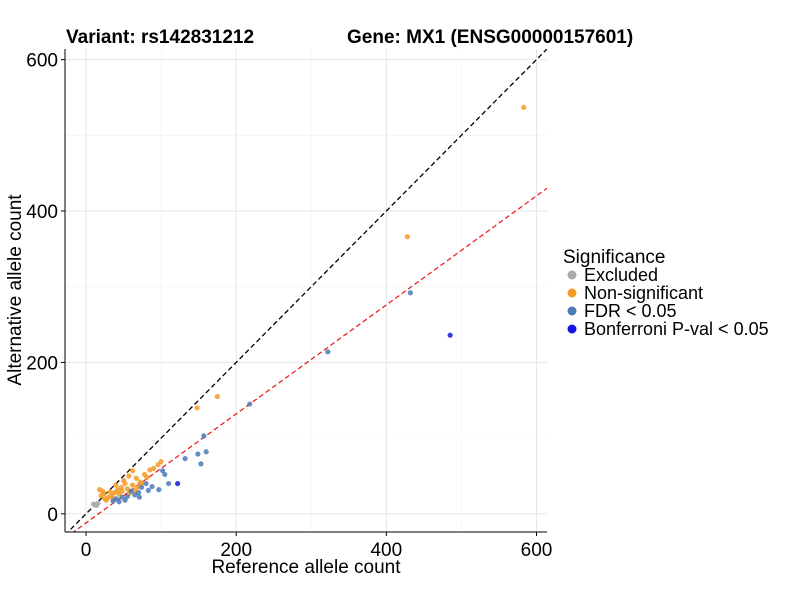  I want to click on legend-label: FDR < 0.05, so click(630, 311).